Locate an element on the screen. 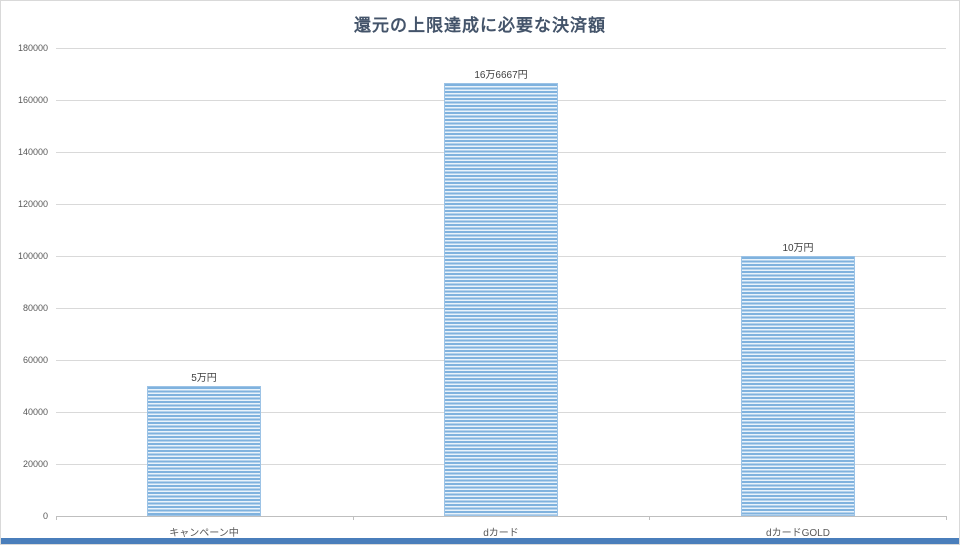 The height and width of the screenshot is (545, 960). window-bottom-edge is located at coordinates (480, 541).